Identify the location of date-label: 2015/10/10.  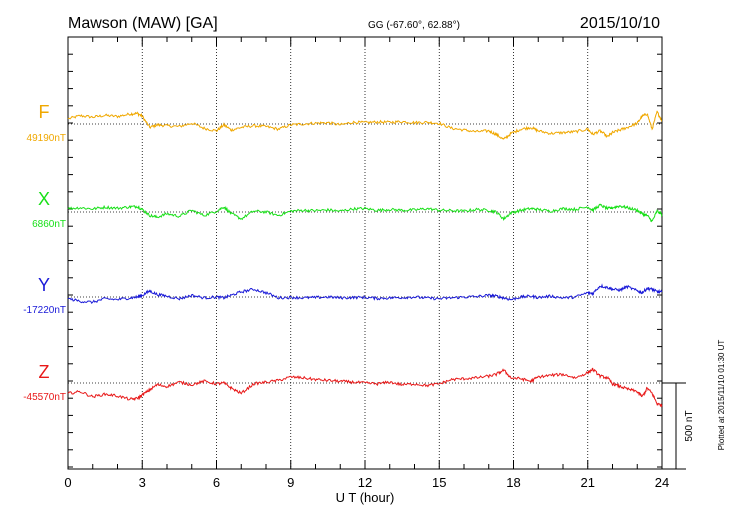
(620, 23).